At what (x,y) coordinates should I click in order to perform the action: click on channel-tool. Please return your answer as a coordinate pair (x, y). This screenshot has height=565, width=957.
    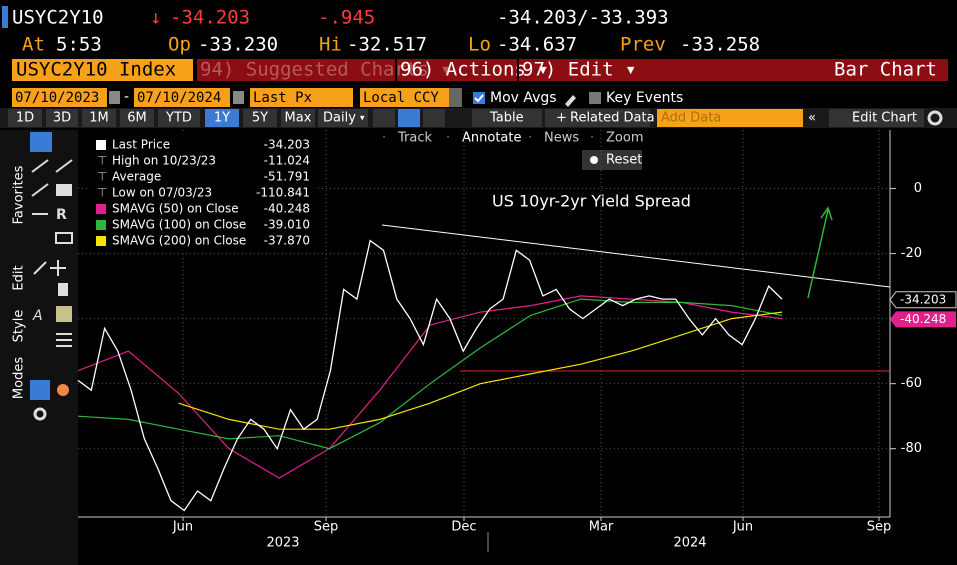
    Looking at the image, I should click on (64, 190).